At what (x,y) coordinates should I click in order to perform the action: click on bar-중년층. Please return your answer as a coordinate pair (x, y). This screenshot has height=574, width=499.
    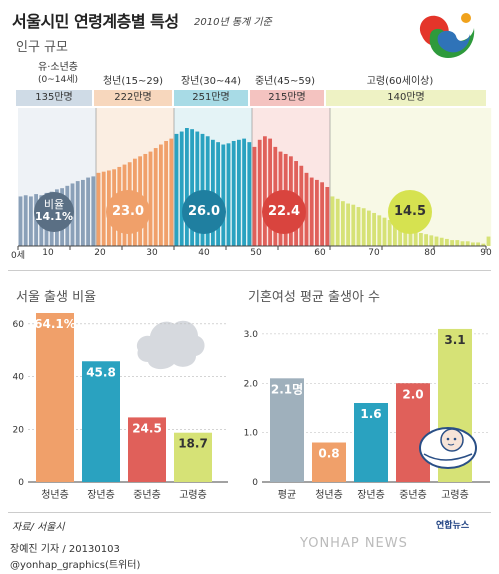
    Looking at the image, I should click on (413, 432).